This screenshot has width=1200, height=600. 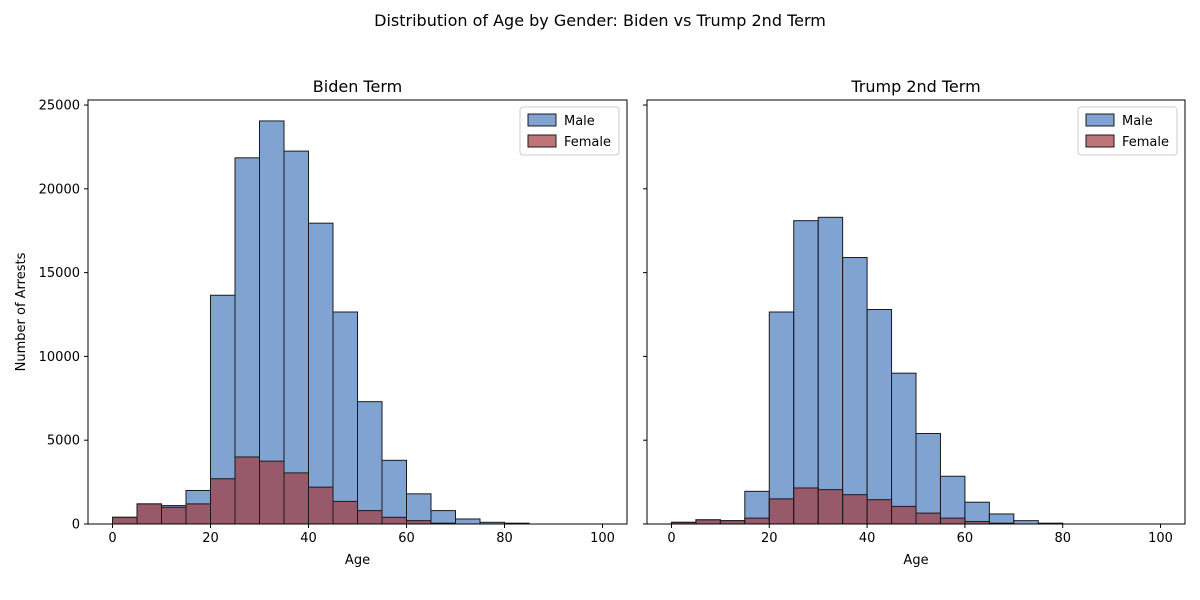 What do you see at coordinates (357, 86) in the screenshot?
I see `axes-title: Biden Term` at bounding box center [357, 86].